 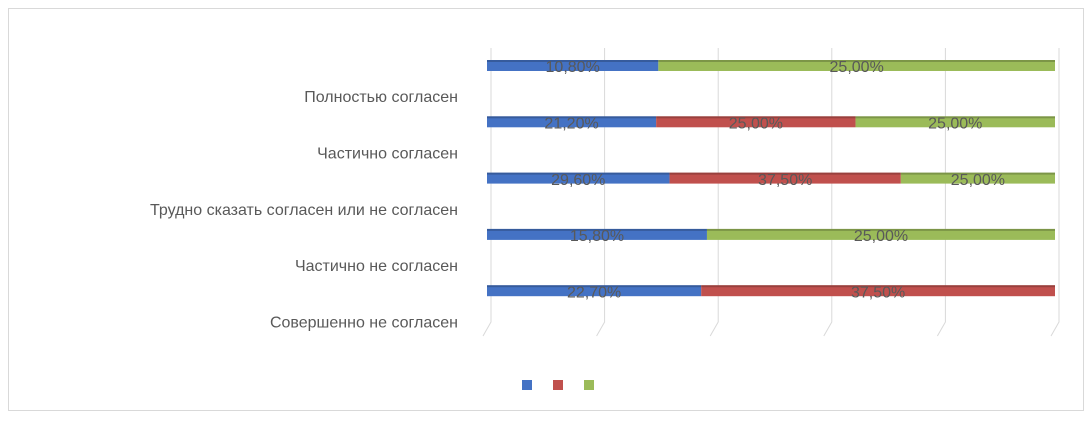 What do you see at coordinates (364, 322) in the screenshot?
I see `category-label: Совершенно не согласен` at bounding box center [364, 322].